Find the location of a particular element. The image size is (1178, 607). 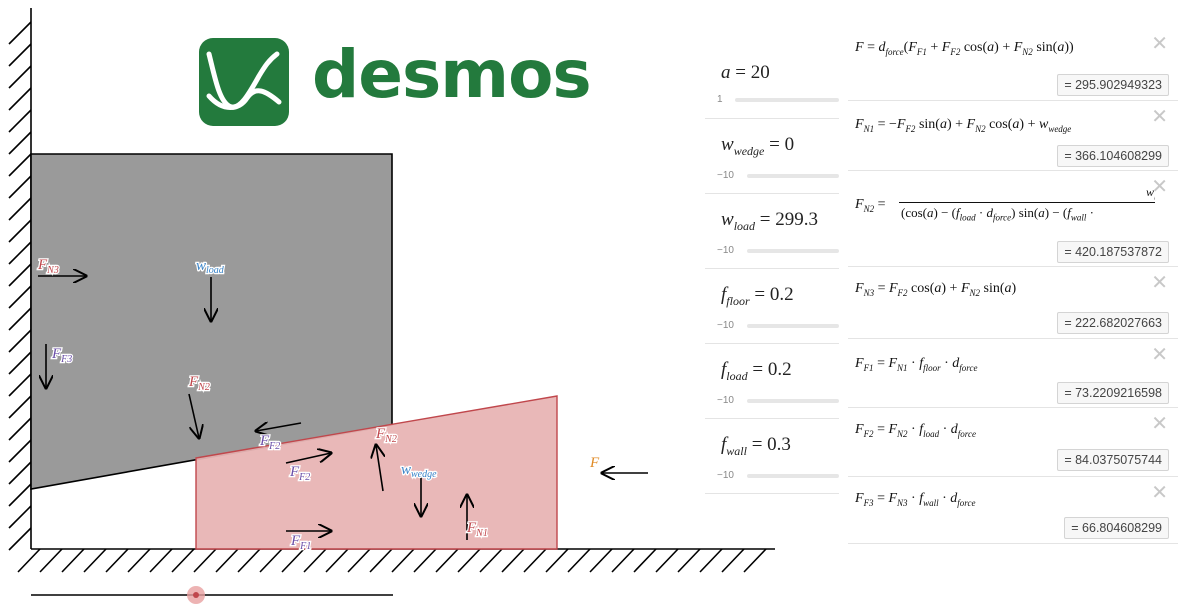

slider-item: a = 20 1 is located at coordinates (772, 83).